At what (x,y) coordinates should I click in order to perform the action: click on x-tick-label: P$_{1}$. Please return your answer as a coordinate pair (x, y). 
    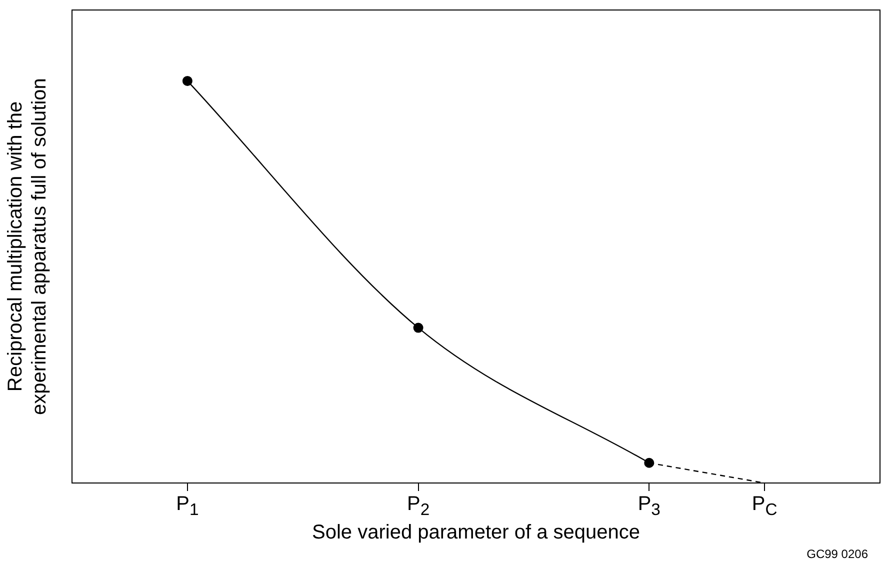
    Looking at the image, I should click on (187, 506).